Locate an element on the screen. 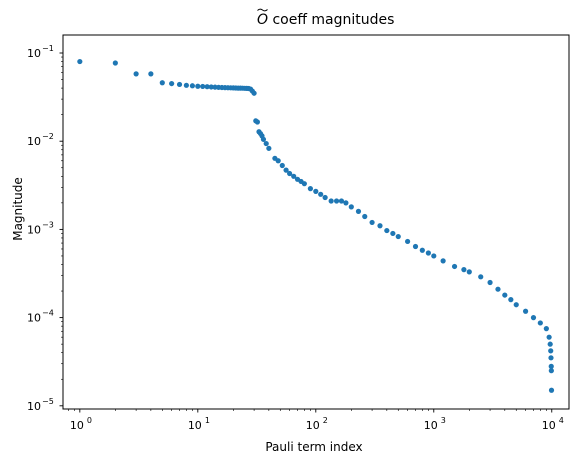 This screenshot has height=469, width=578. chart-title: O coeff magnitudes is located at coordinates (325, 18).